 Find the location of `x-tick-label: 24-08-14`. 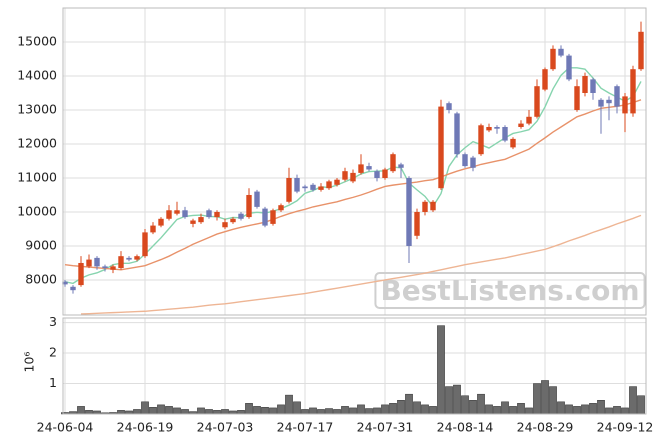

x-tick-label: 24-08-14 is located at coordinates (465, 427).